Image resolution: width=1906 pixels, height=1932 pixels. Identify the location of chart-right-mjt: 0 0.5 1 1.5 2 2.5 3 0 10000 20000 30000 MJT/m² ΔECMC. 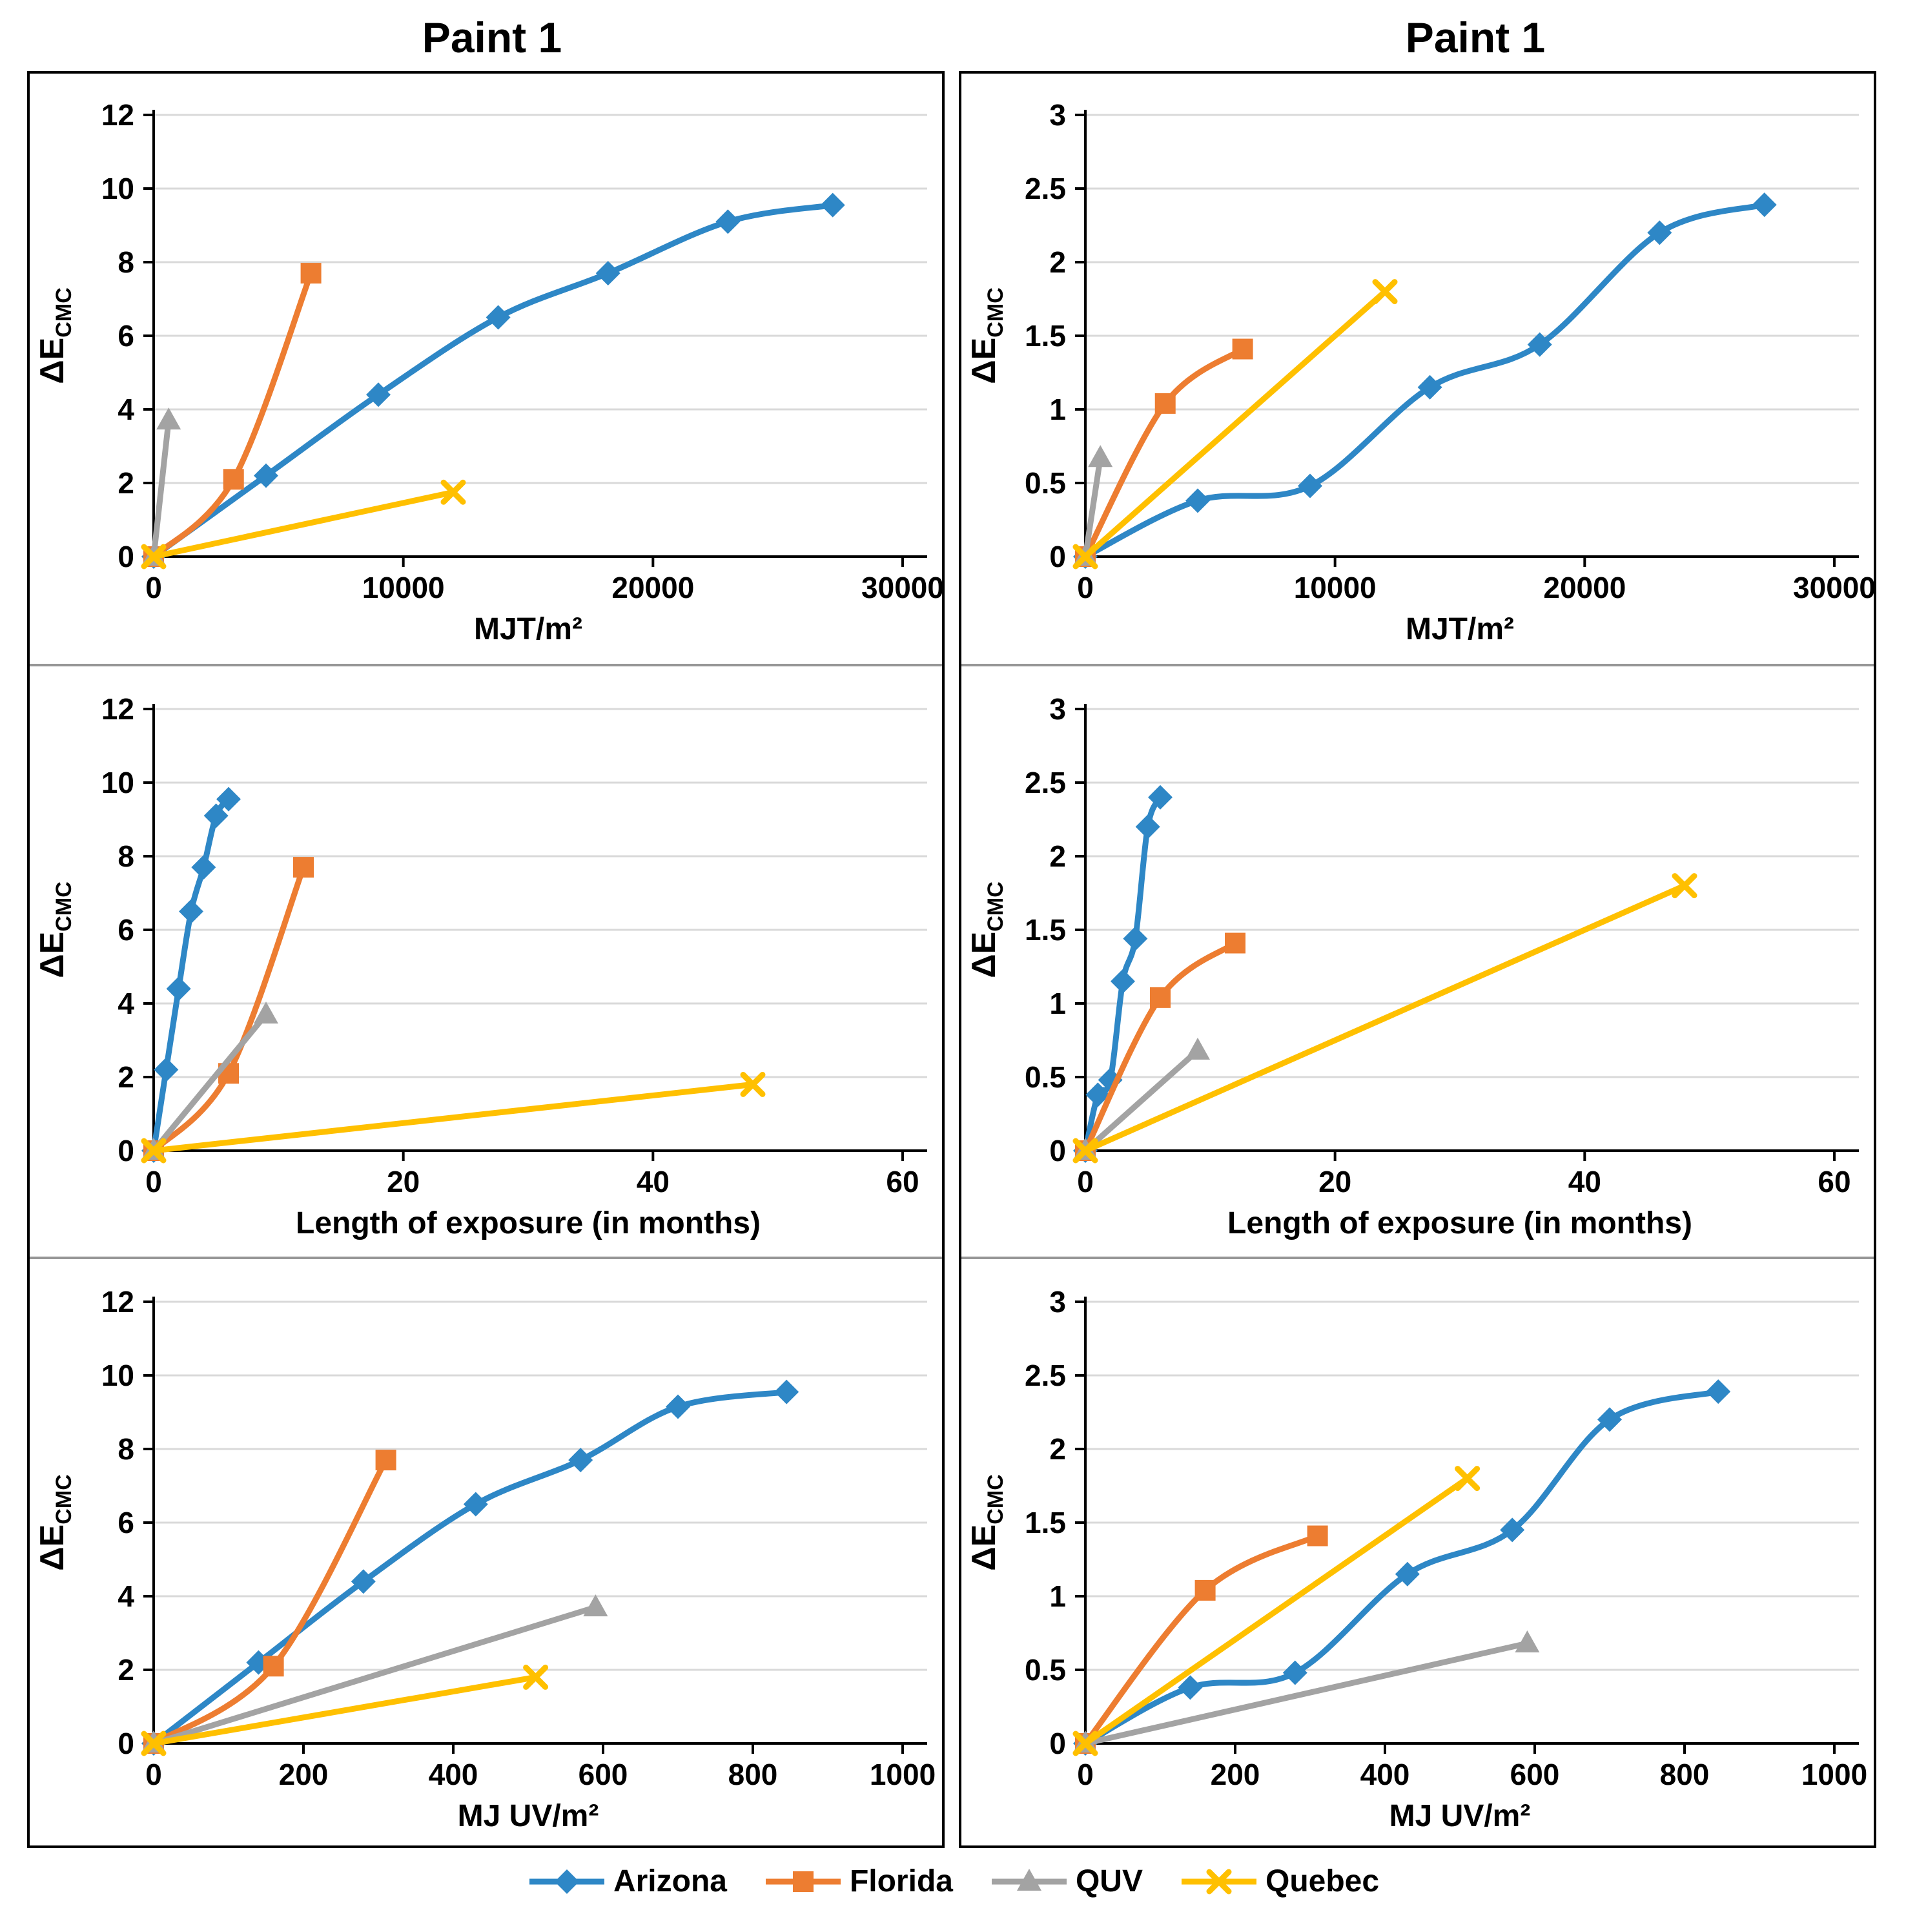
(1419, 367).